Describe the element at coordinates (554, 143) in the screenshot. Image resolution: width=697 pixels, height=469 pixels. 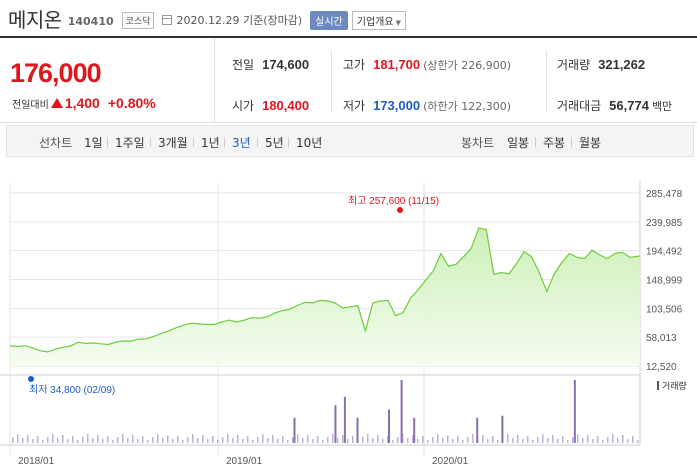
I see `tab-weekly: 주봉` at that location.